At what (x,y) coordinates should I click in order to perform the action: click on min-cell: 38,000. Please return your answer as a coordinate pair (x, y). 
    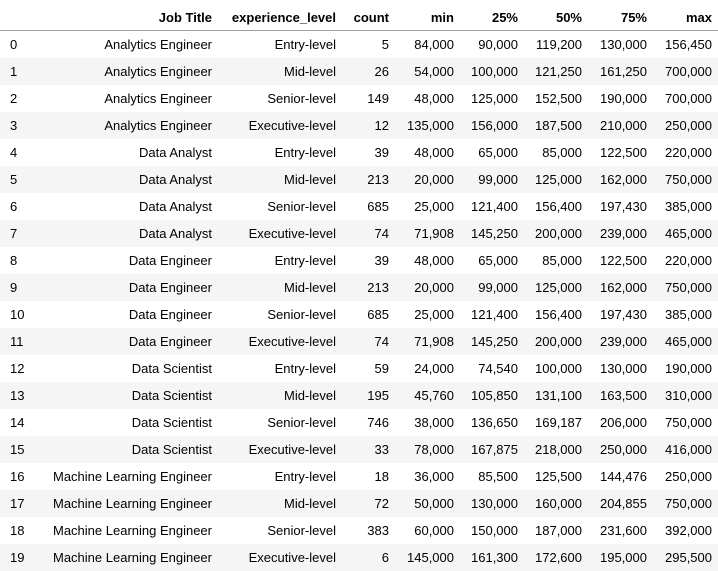
    Looking at the image, I should click on (427, 422).